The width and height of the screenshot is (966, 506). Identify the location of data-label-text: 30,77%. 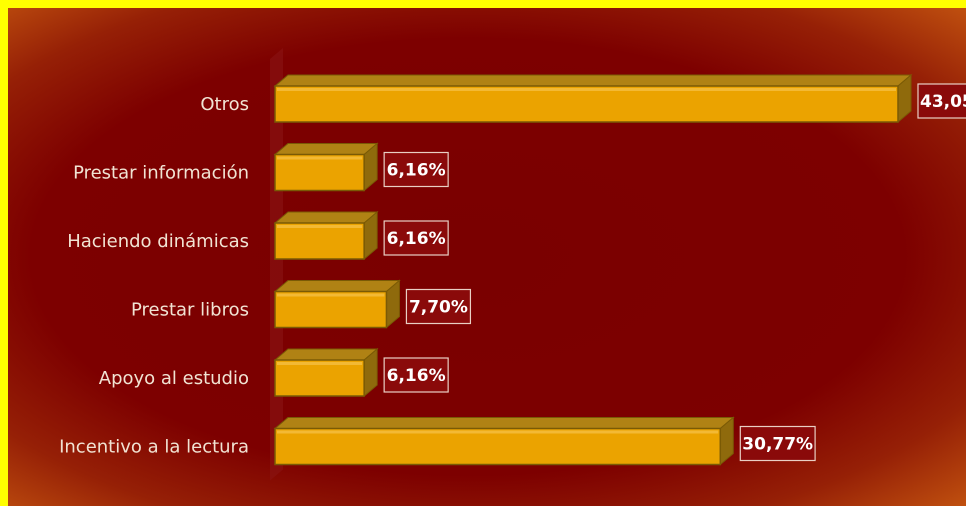
(777, 445).